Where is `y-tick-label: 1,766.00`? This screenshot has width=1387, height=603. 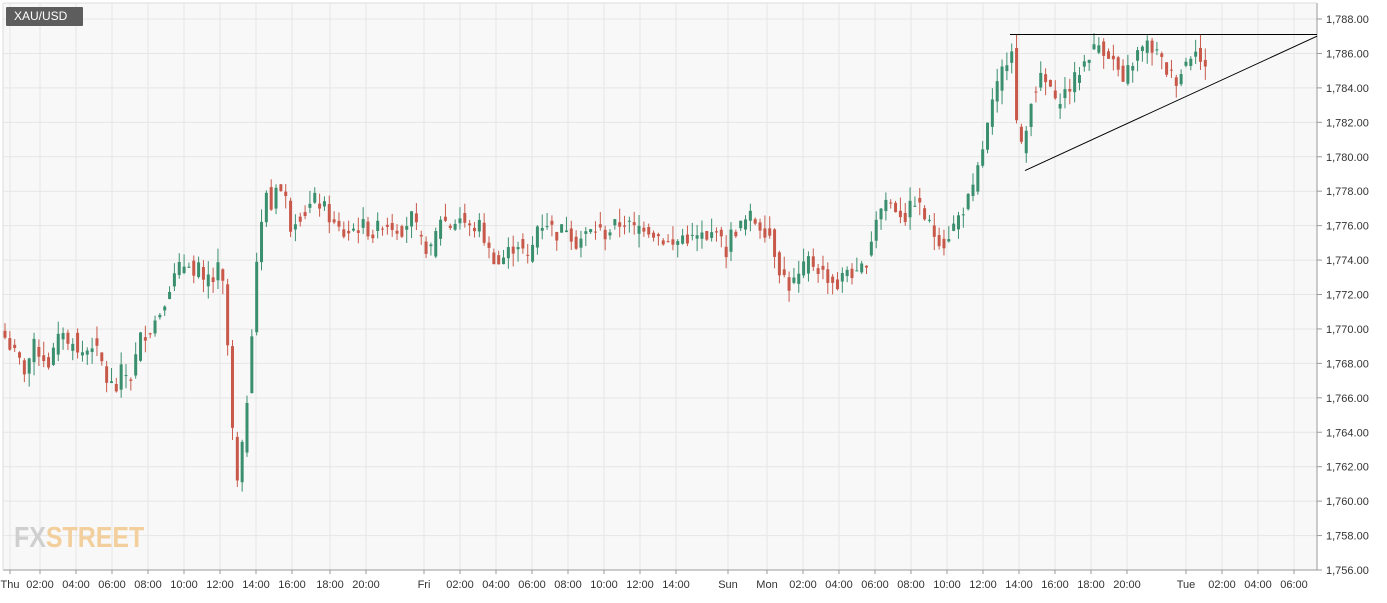
y-tick-label: 1,766.00 is located at coordinates (1347, 399).